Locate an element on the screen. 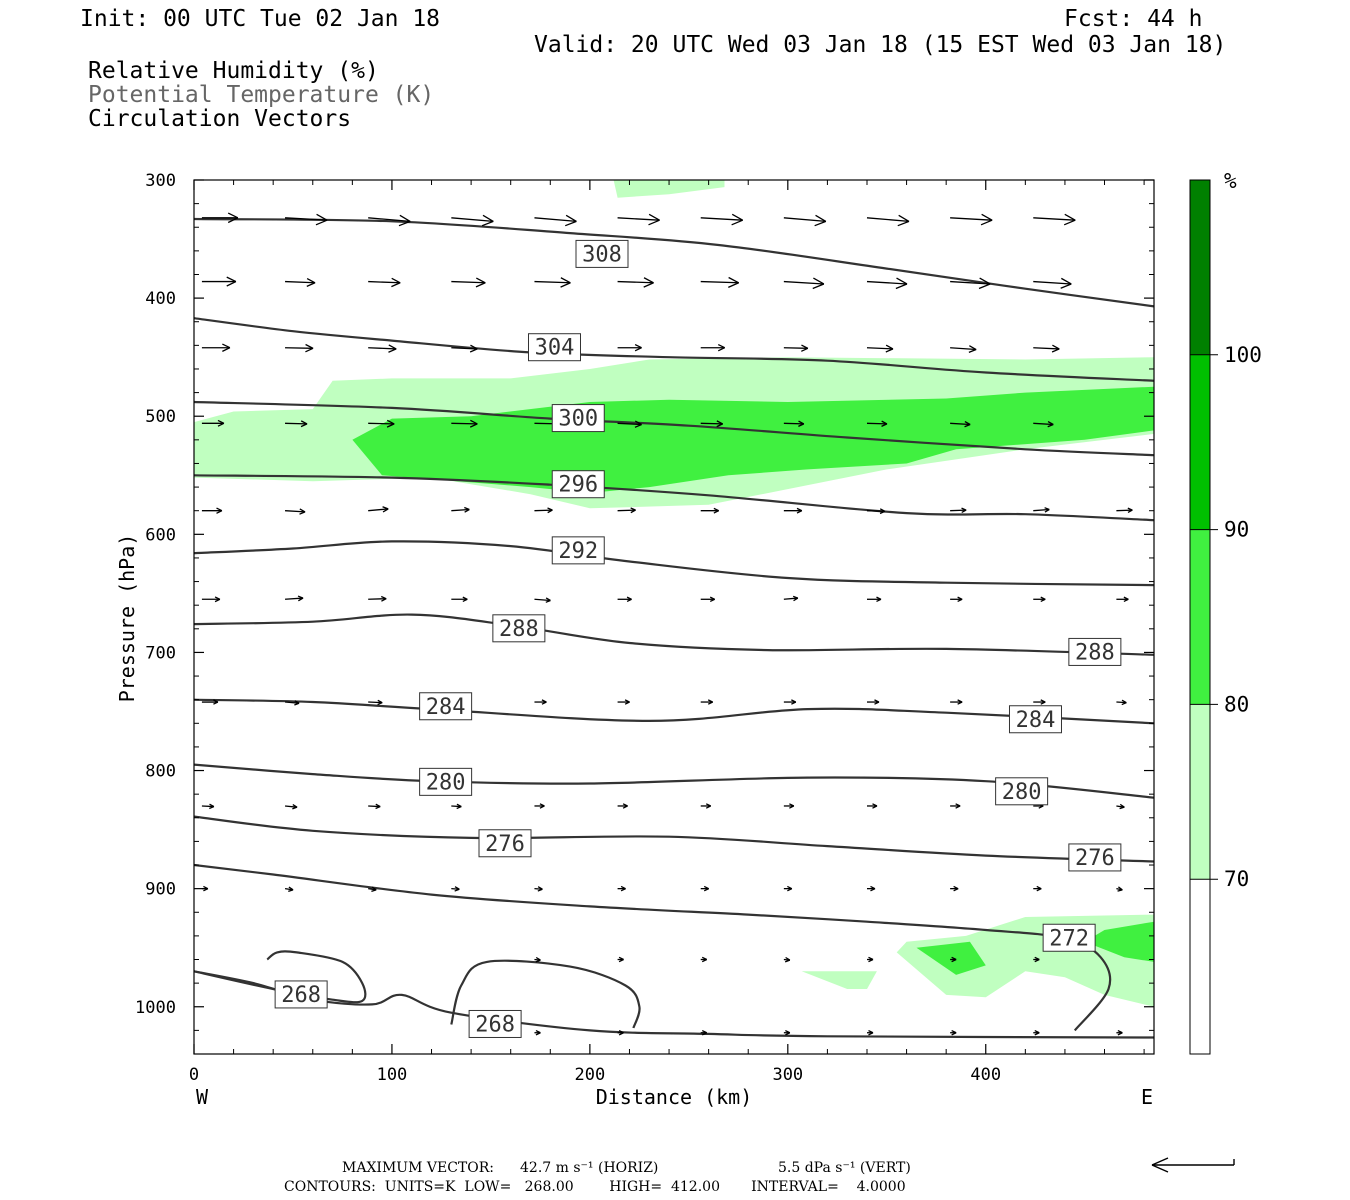 The height and width of the screenshot is (1200, 1350). colorbar-bin is located at coordinates (1200, 617).